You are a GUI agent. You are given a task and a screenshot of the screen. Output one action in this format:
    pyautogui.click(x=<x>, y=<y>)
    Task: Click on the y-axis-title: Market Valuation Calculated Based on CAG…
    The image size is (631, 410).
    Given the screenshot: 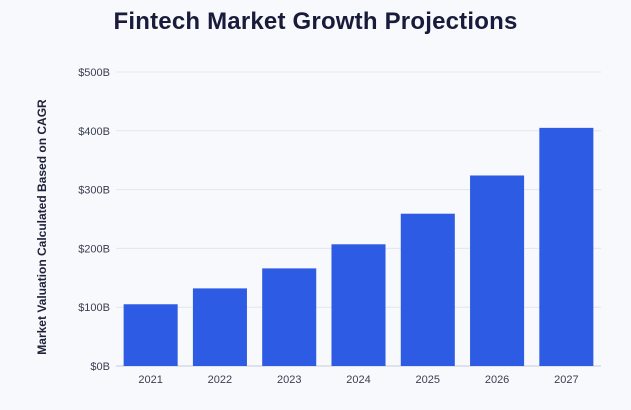 What is the action you would take?
    pyautogui.click(x=42, y=227)
    